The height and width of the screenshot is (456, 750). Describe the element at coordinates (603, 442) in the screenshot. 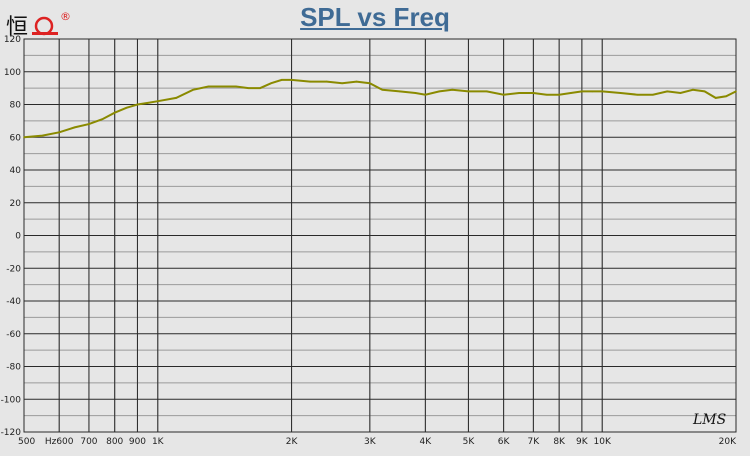

I see `x-tick-label: 10K` at that location.